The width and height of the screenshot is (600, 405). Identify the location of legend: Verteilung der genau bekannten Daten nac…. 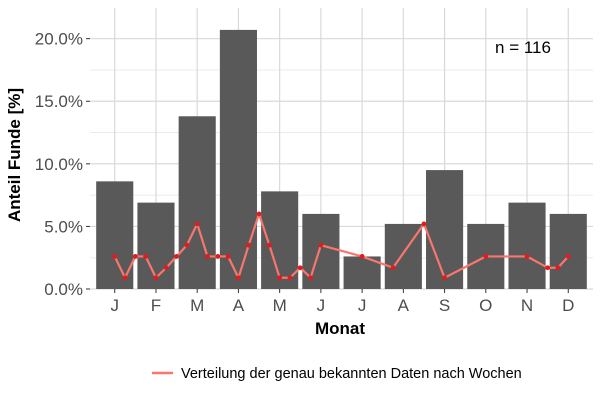
(337, 374).